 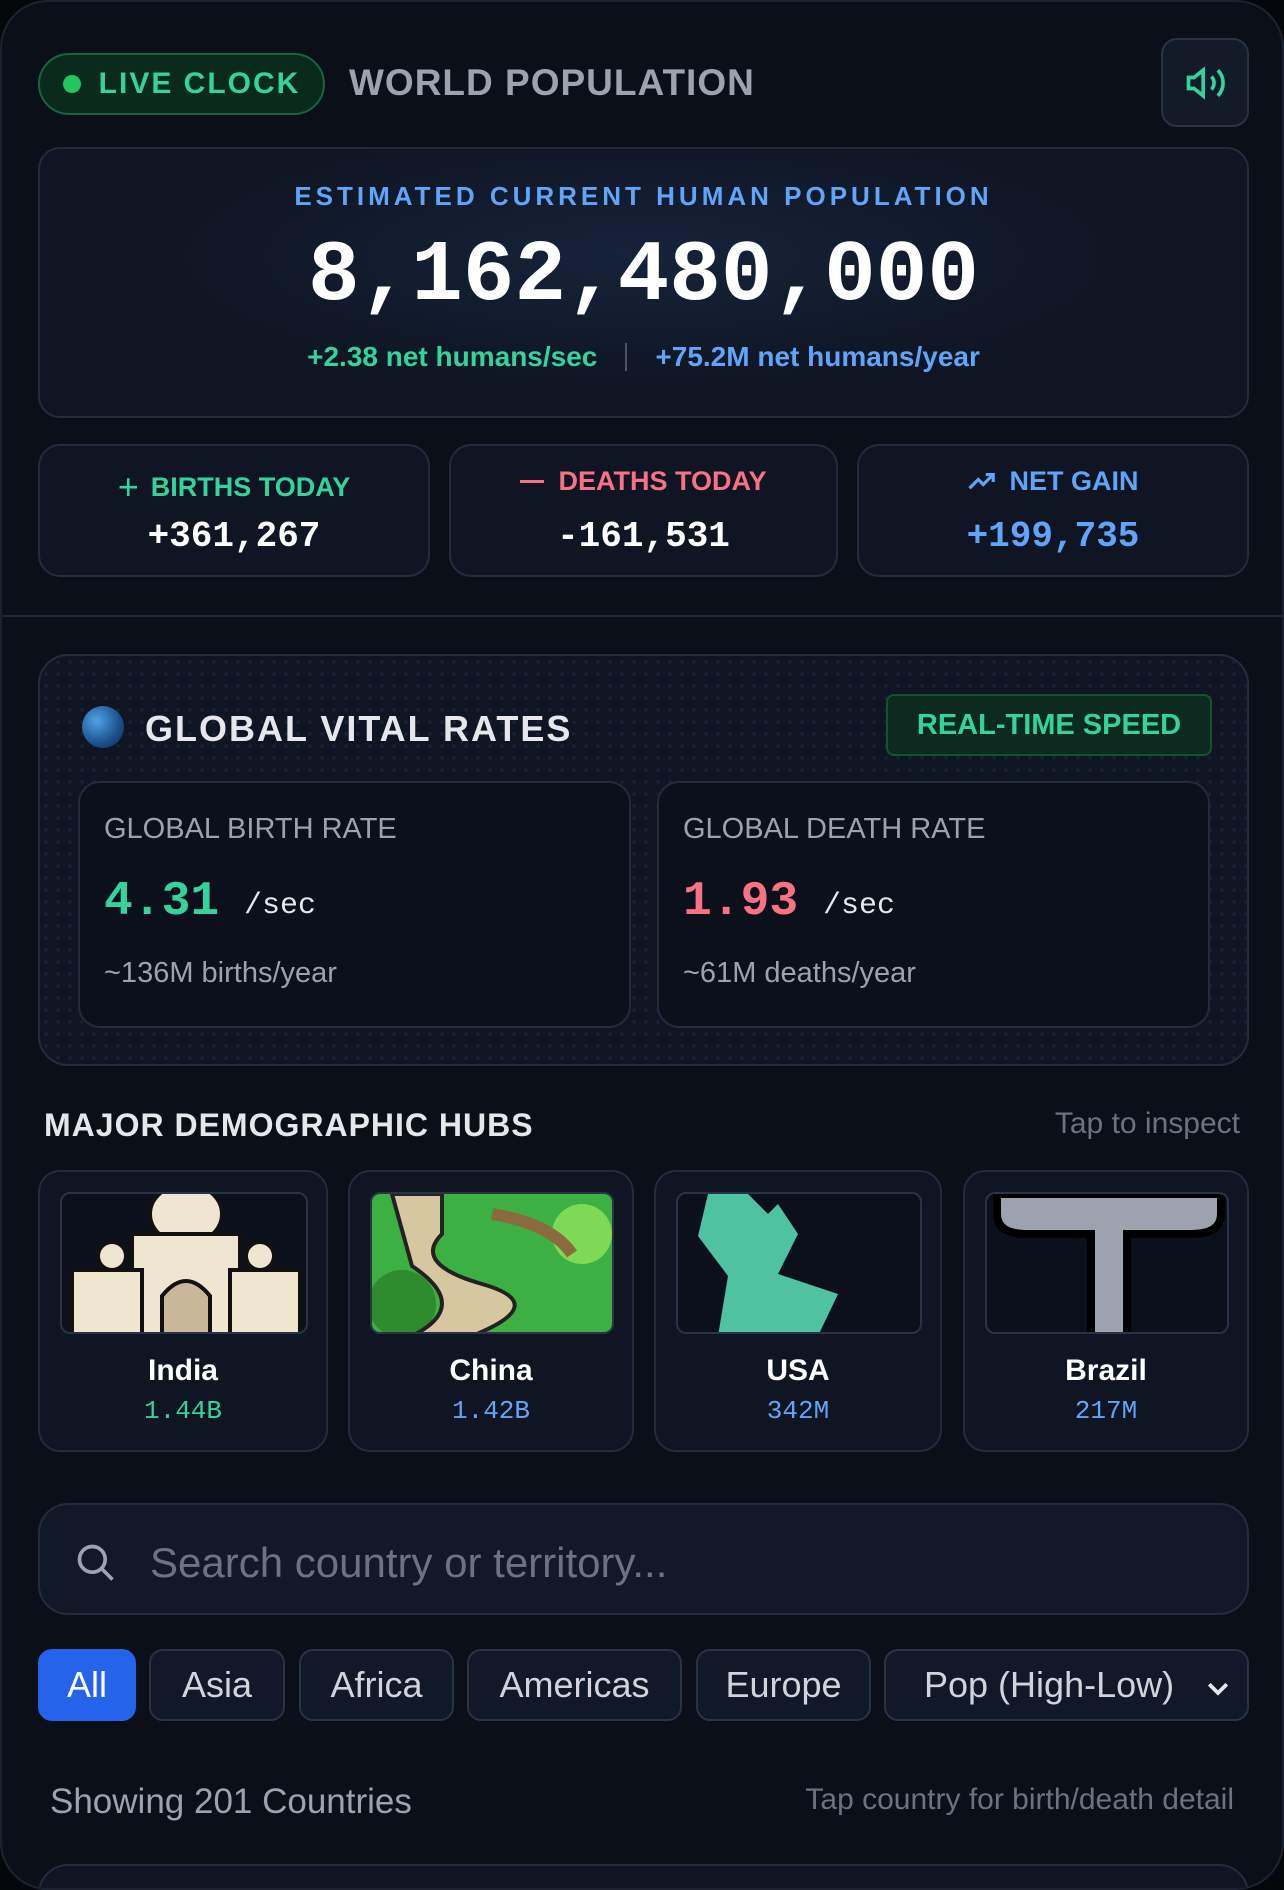 I want to click on rate-sec: +2.38 net humans/sec, so click(x=452, y=356).